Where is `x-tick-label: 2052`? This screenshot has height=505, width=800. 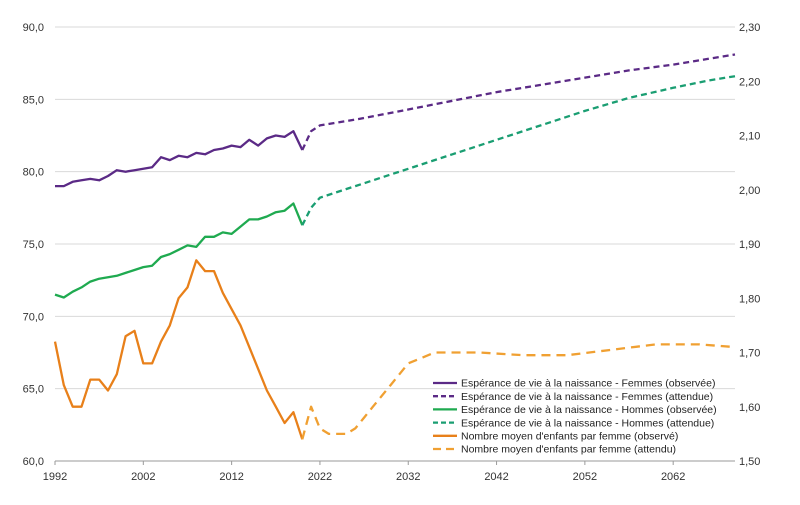
x-tick-label: 2052 is located at coordinates (585, 477).